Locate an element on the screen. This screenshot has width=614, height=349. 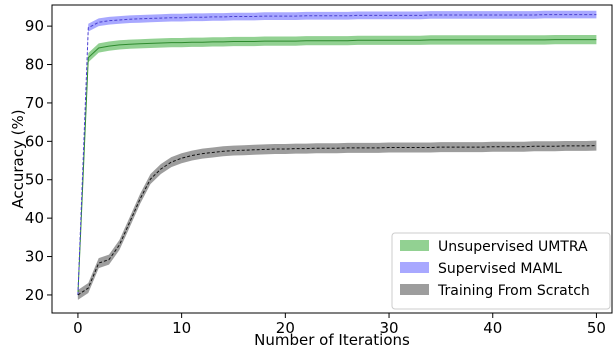
legend-entry: Training From Scratch is located at coordinates (513, 291).